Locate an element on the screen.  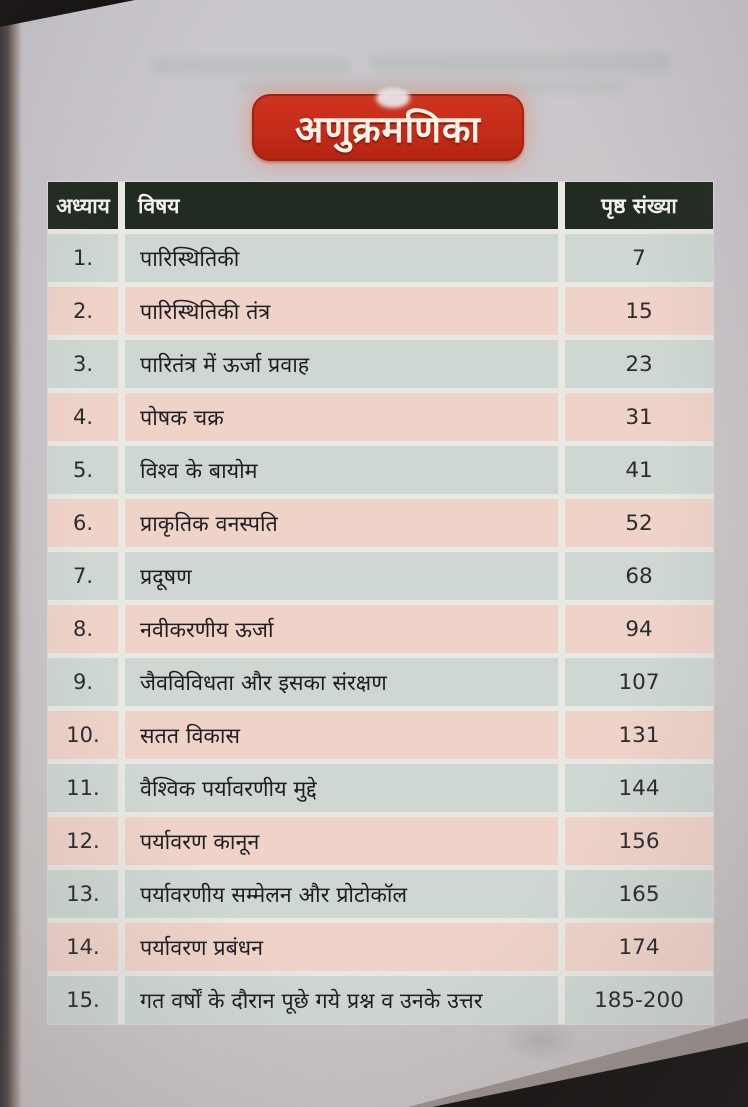
table-row: 13. पर्यावरणीय सम्मेलन और प्रोटोकॉल 165 is located at coordinates (380, 894).